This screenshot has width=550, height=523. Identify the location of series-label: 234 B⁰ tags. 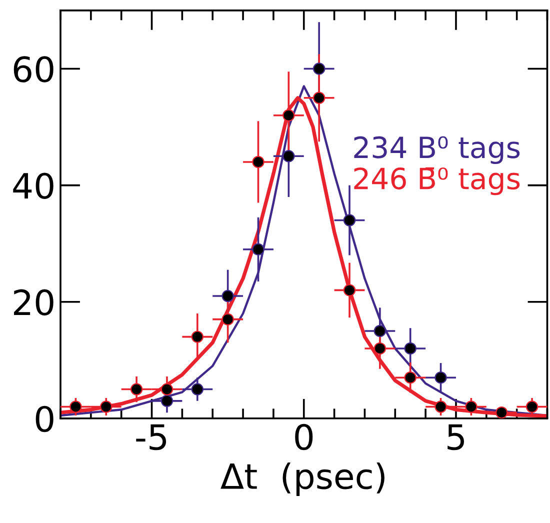
(437, 150).